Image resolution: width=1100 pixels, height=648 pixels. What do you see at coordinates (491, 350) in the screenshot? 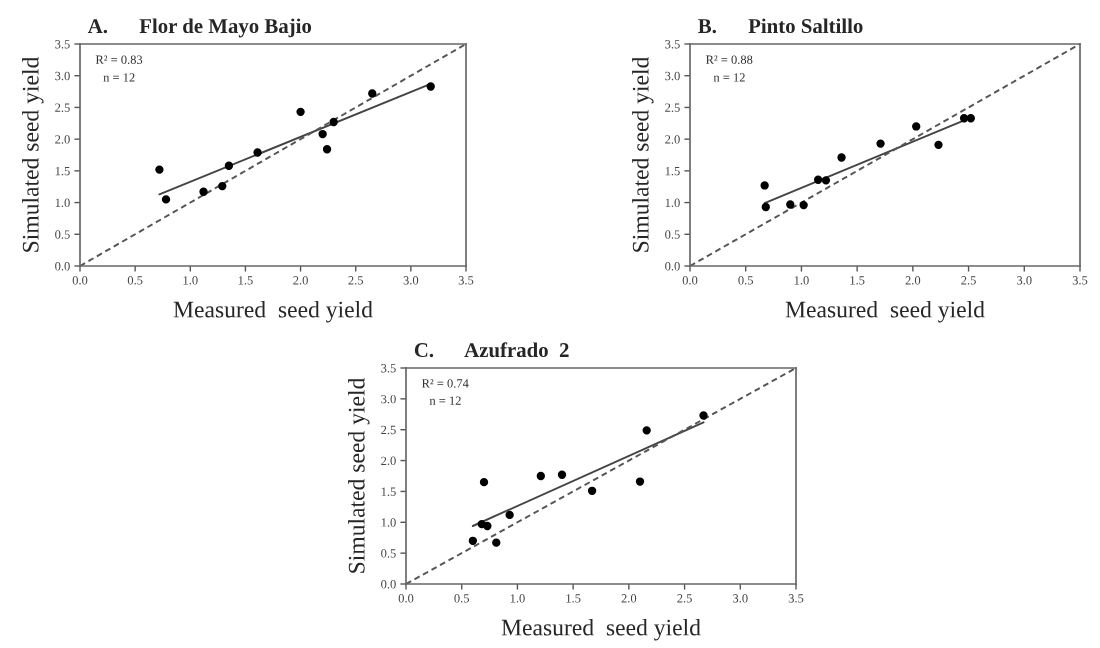
I see `chart-title: C. Azufrado 2` at bounding box center [491, 350].